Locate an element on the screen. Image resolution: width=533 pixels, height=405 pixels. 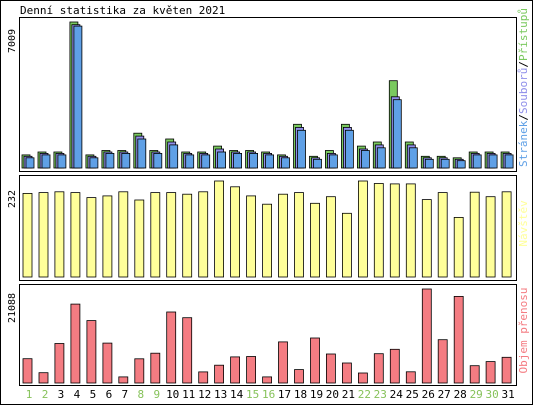
bar-kbytes-objem-přenosu-day-16 is located at coordinates (267, 380).